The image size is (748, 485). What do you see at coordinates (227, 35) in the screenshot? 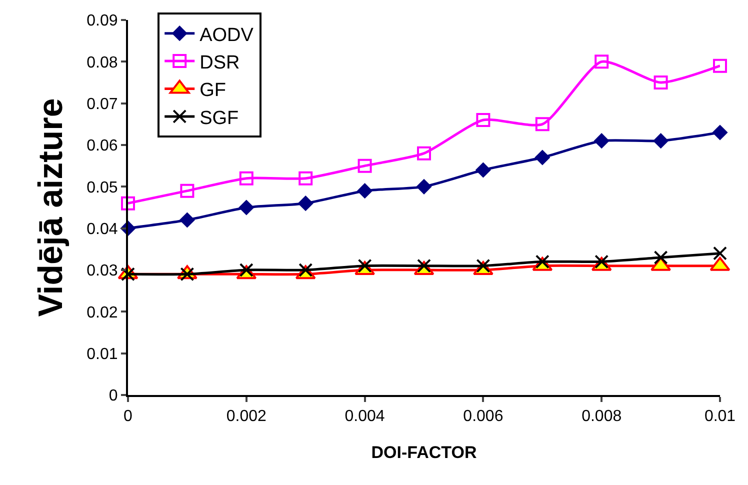
I see `legend-label: AODV` at bounding box center [227, 35].